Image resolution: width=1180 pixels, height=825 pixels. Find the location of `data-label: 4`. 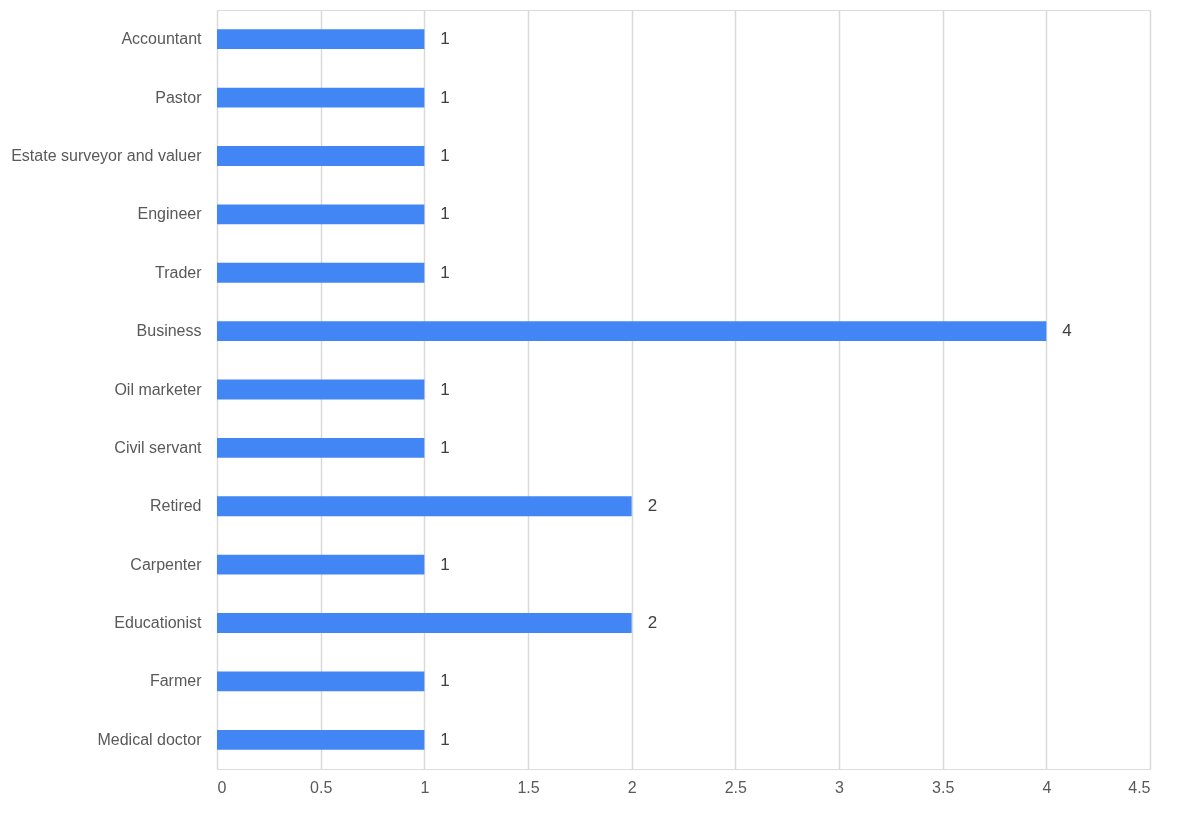

data-label: 4 is located at coordinates (1067, 331).